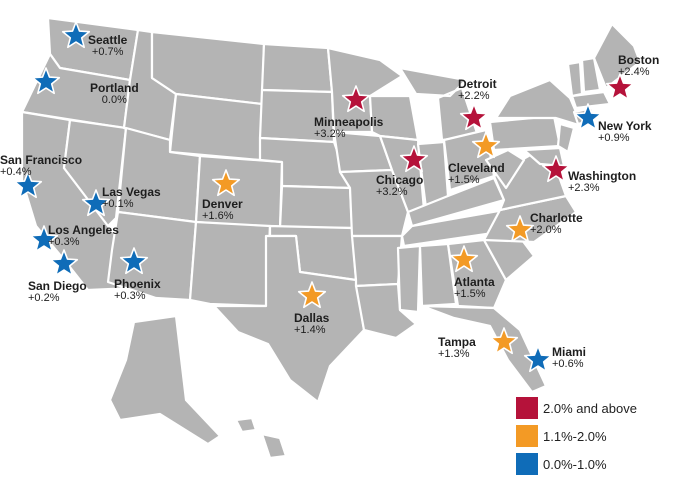 This screenshot has height=480, width=674. Describe the element at coordinates (576, 408) in the screenshot. I see `legend-item-high: 2.0% and above` at that location.